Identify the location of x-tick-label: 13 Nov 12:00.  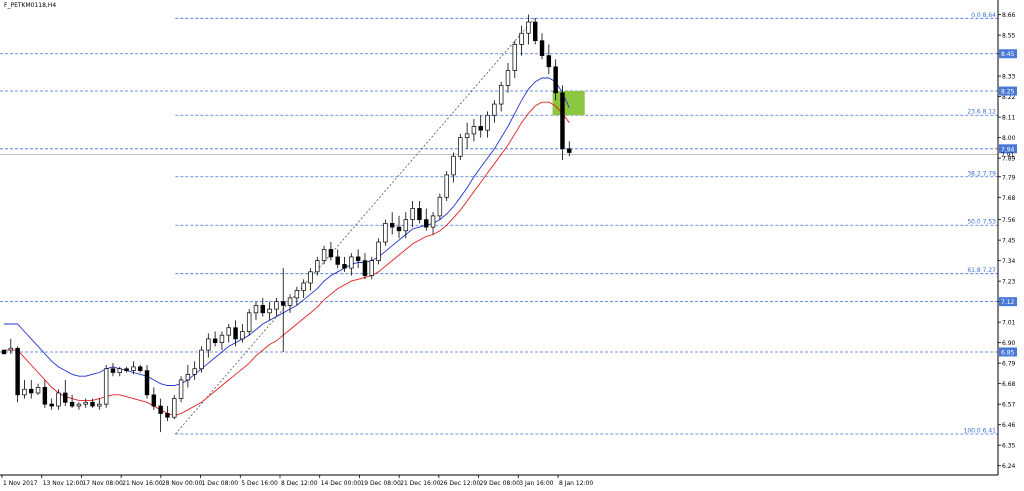
(63, 483).